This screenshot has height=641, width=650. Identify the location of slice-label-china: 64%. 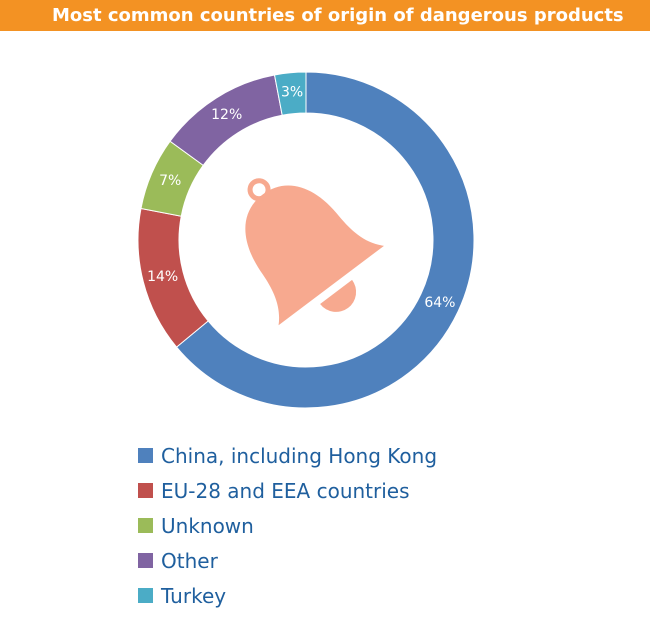
(439, 303).